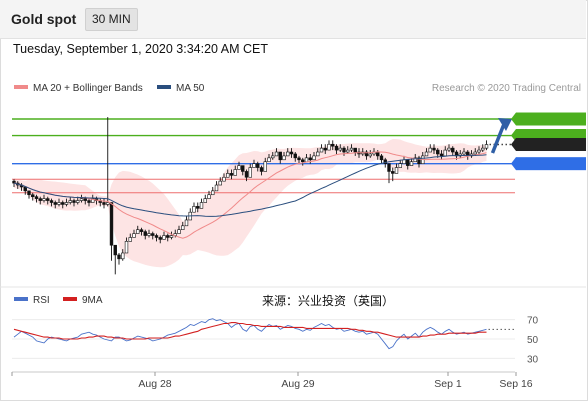  I want to click on x-tick-label: Aug 28, so click(154, 384).